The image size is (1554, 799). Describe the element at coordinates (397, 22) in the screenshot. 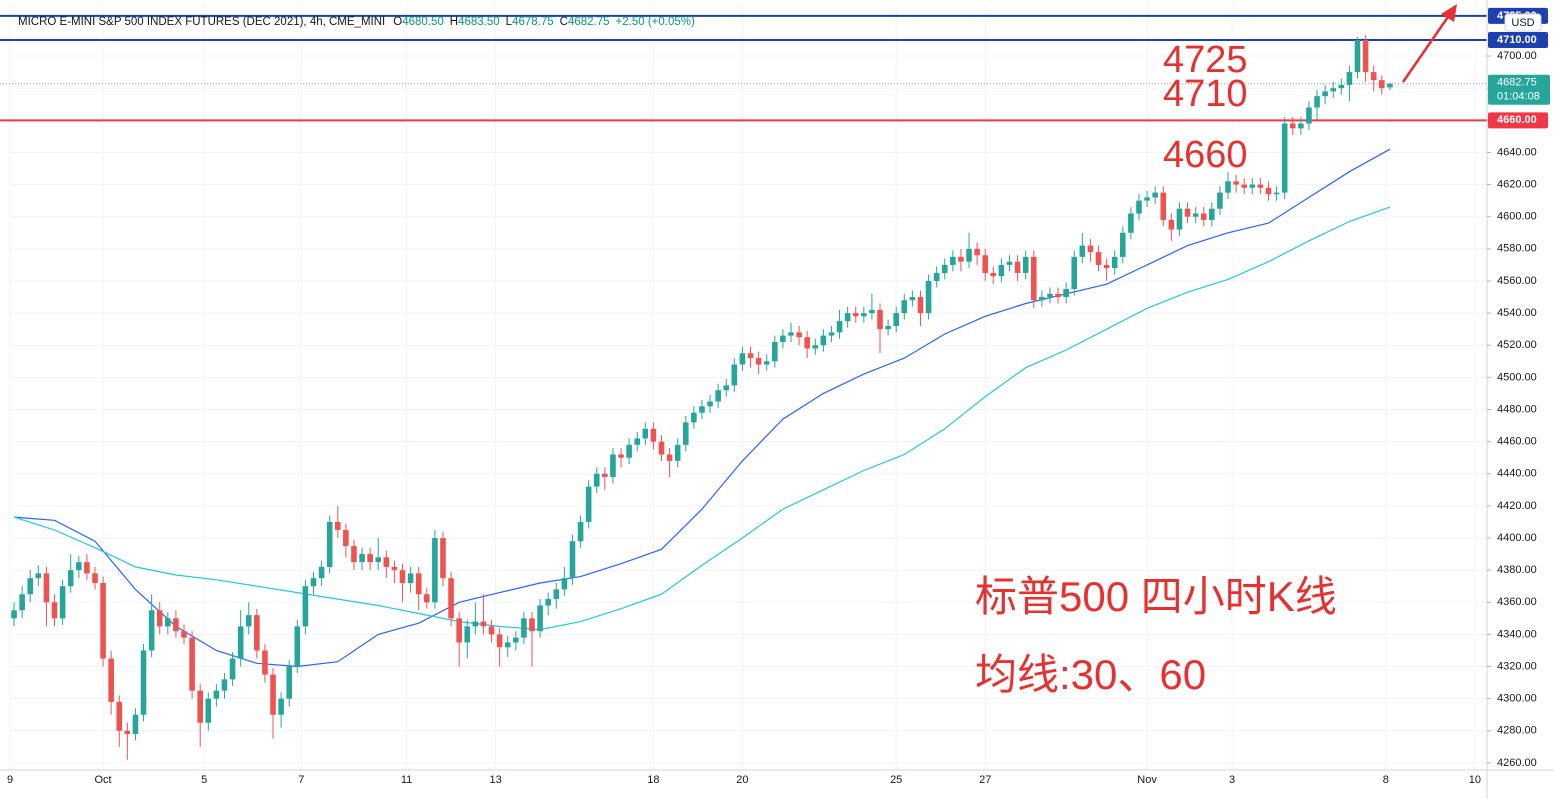

I see `ohlc-label: O` at that location.